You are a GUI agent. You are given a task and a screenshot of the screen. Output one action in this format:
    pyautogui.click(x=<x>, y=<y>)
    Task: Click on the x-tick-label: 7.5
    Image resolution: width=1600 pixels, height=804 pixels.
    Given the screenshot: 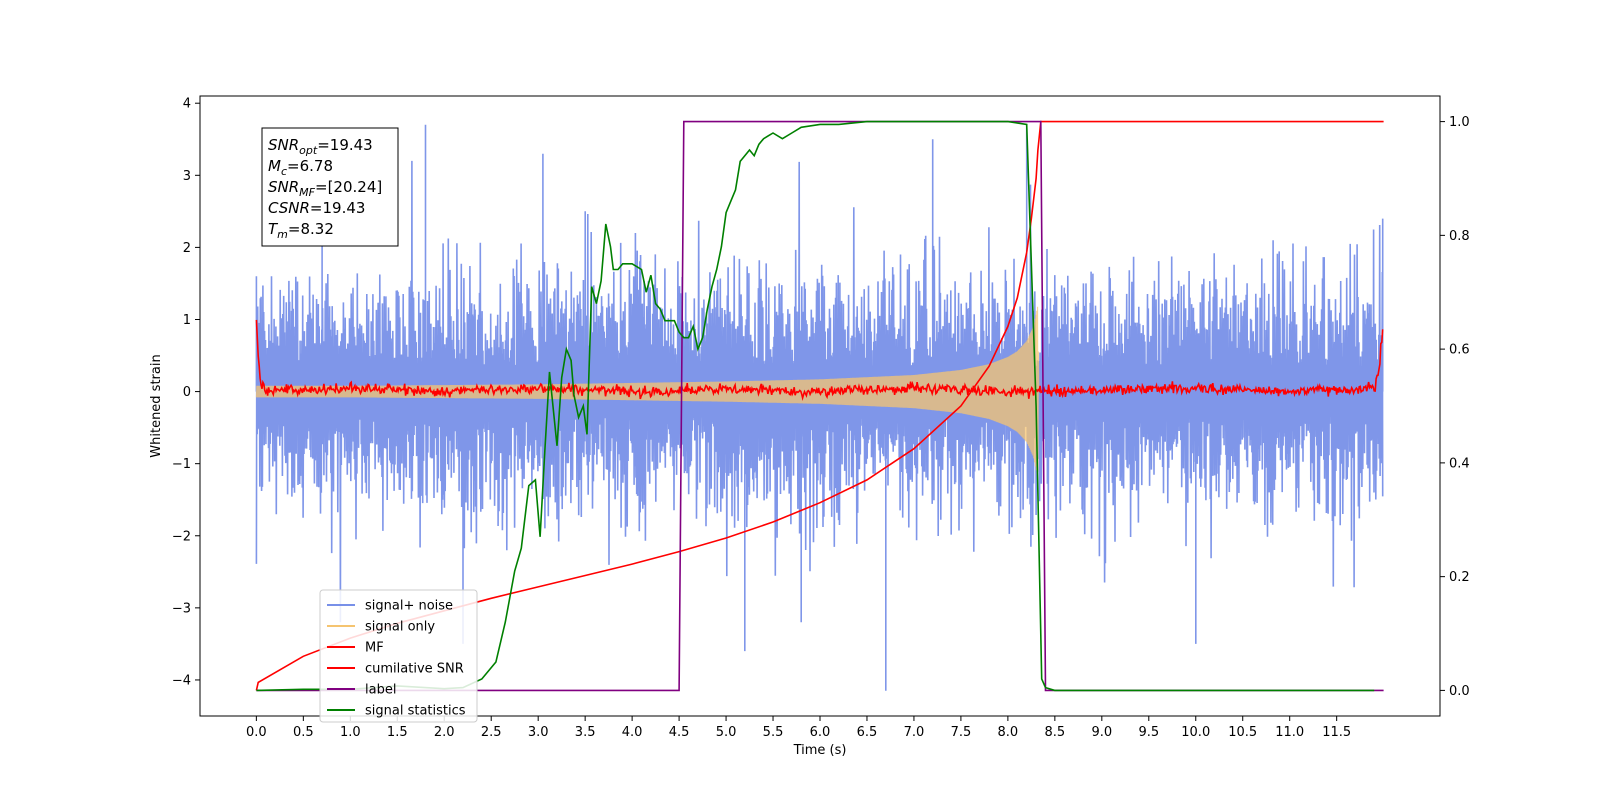 What is the action you would take?
    pyautogui.click(x=961, y=732)
    